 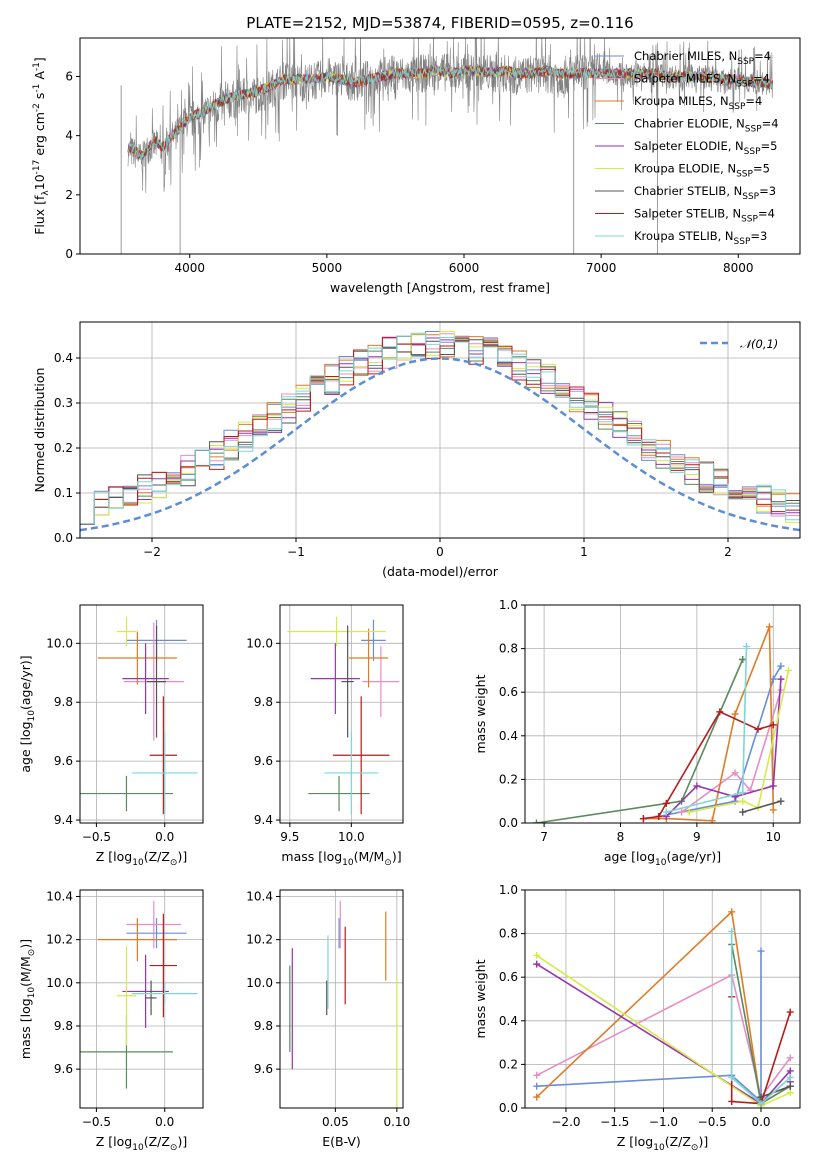 I want to click on y-axis-label-part: age [log, so click(x=25, y=746).